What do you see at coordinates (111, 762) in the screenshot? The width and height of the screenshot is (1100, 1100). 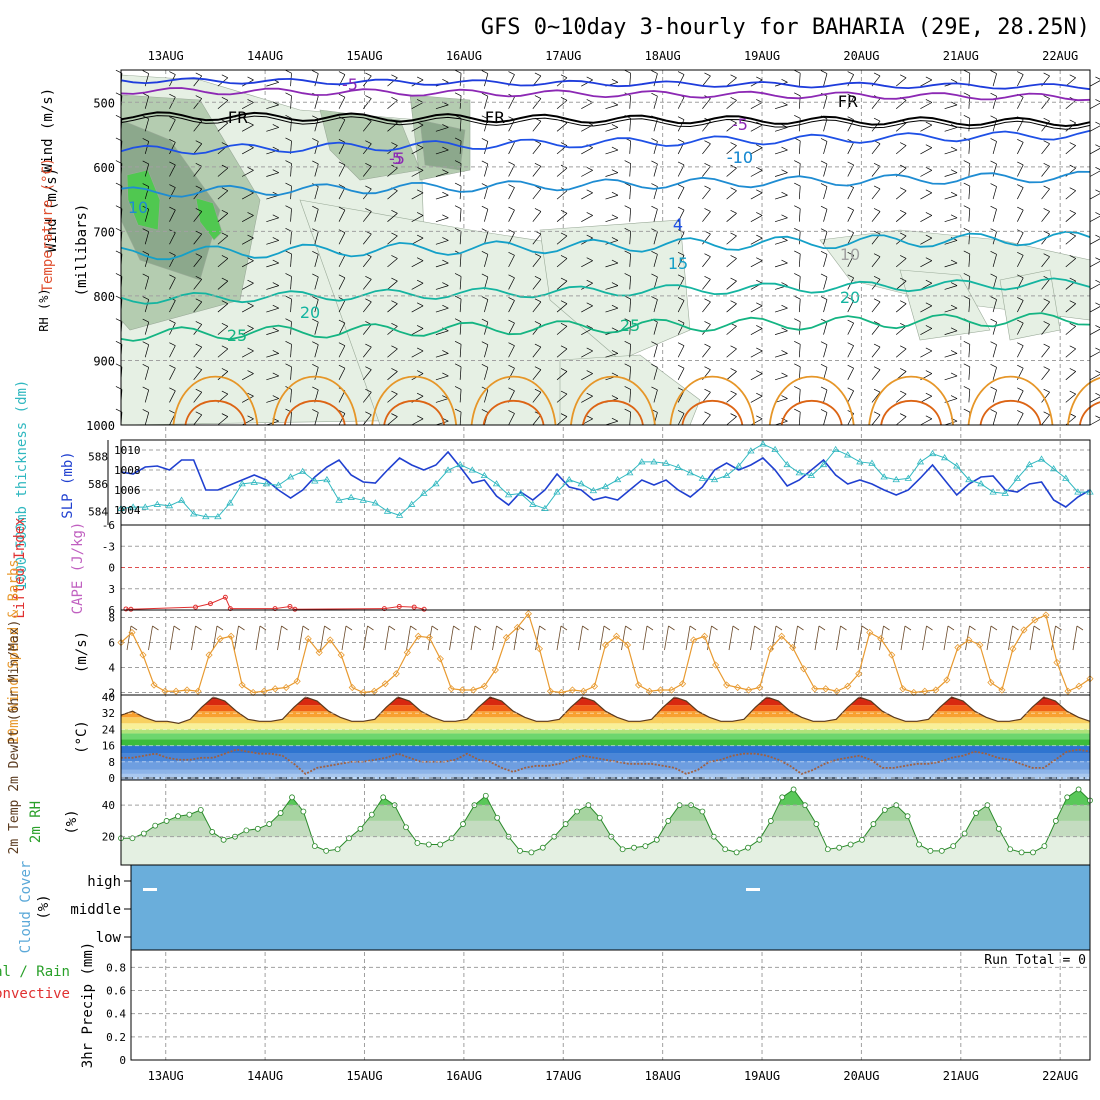 I see `y-tick-label: 8` at bounding box center [111, 762].